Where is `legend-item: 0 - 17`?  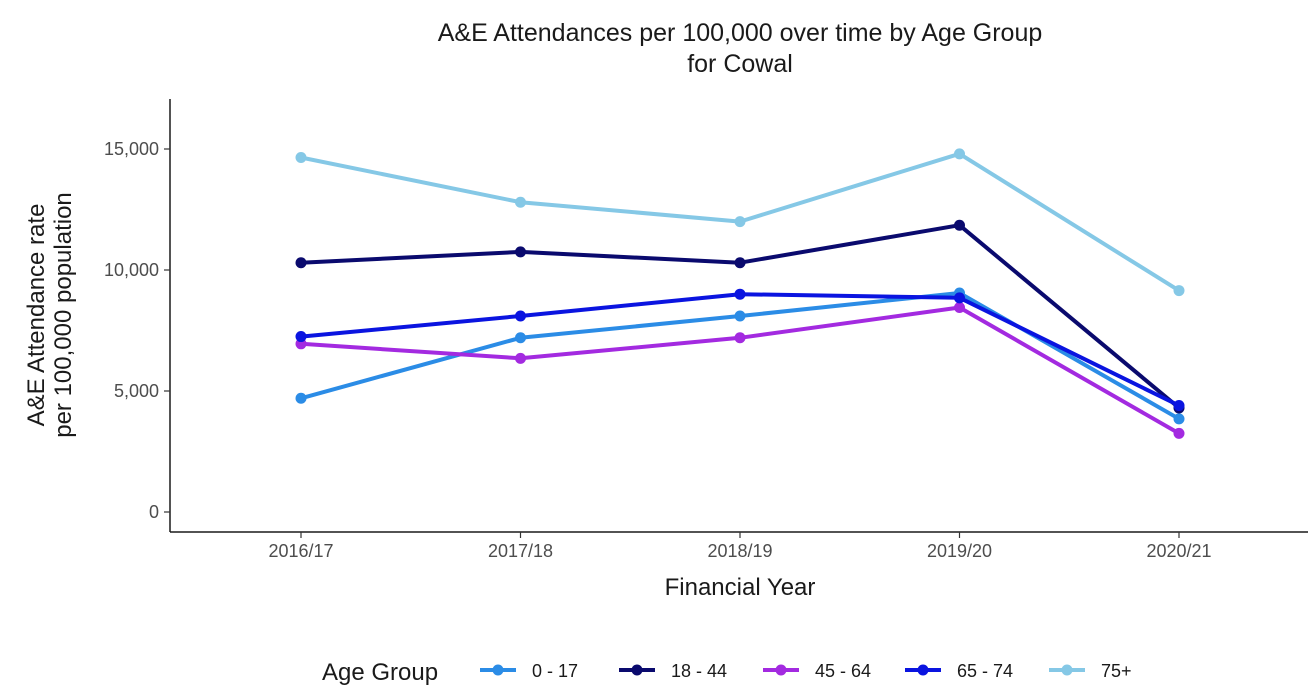 legend-item: 0 - 17 is located at coordinates (529, 671).